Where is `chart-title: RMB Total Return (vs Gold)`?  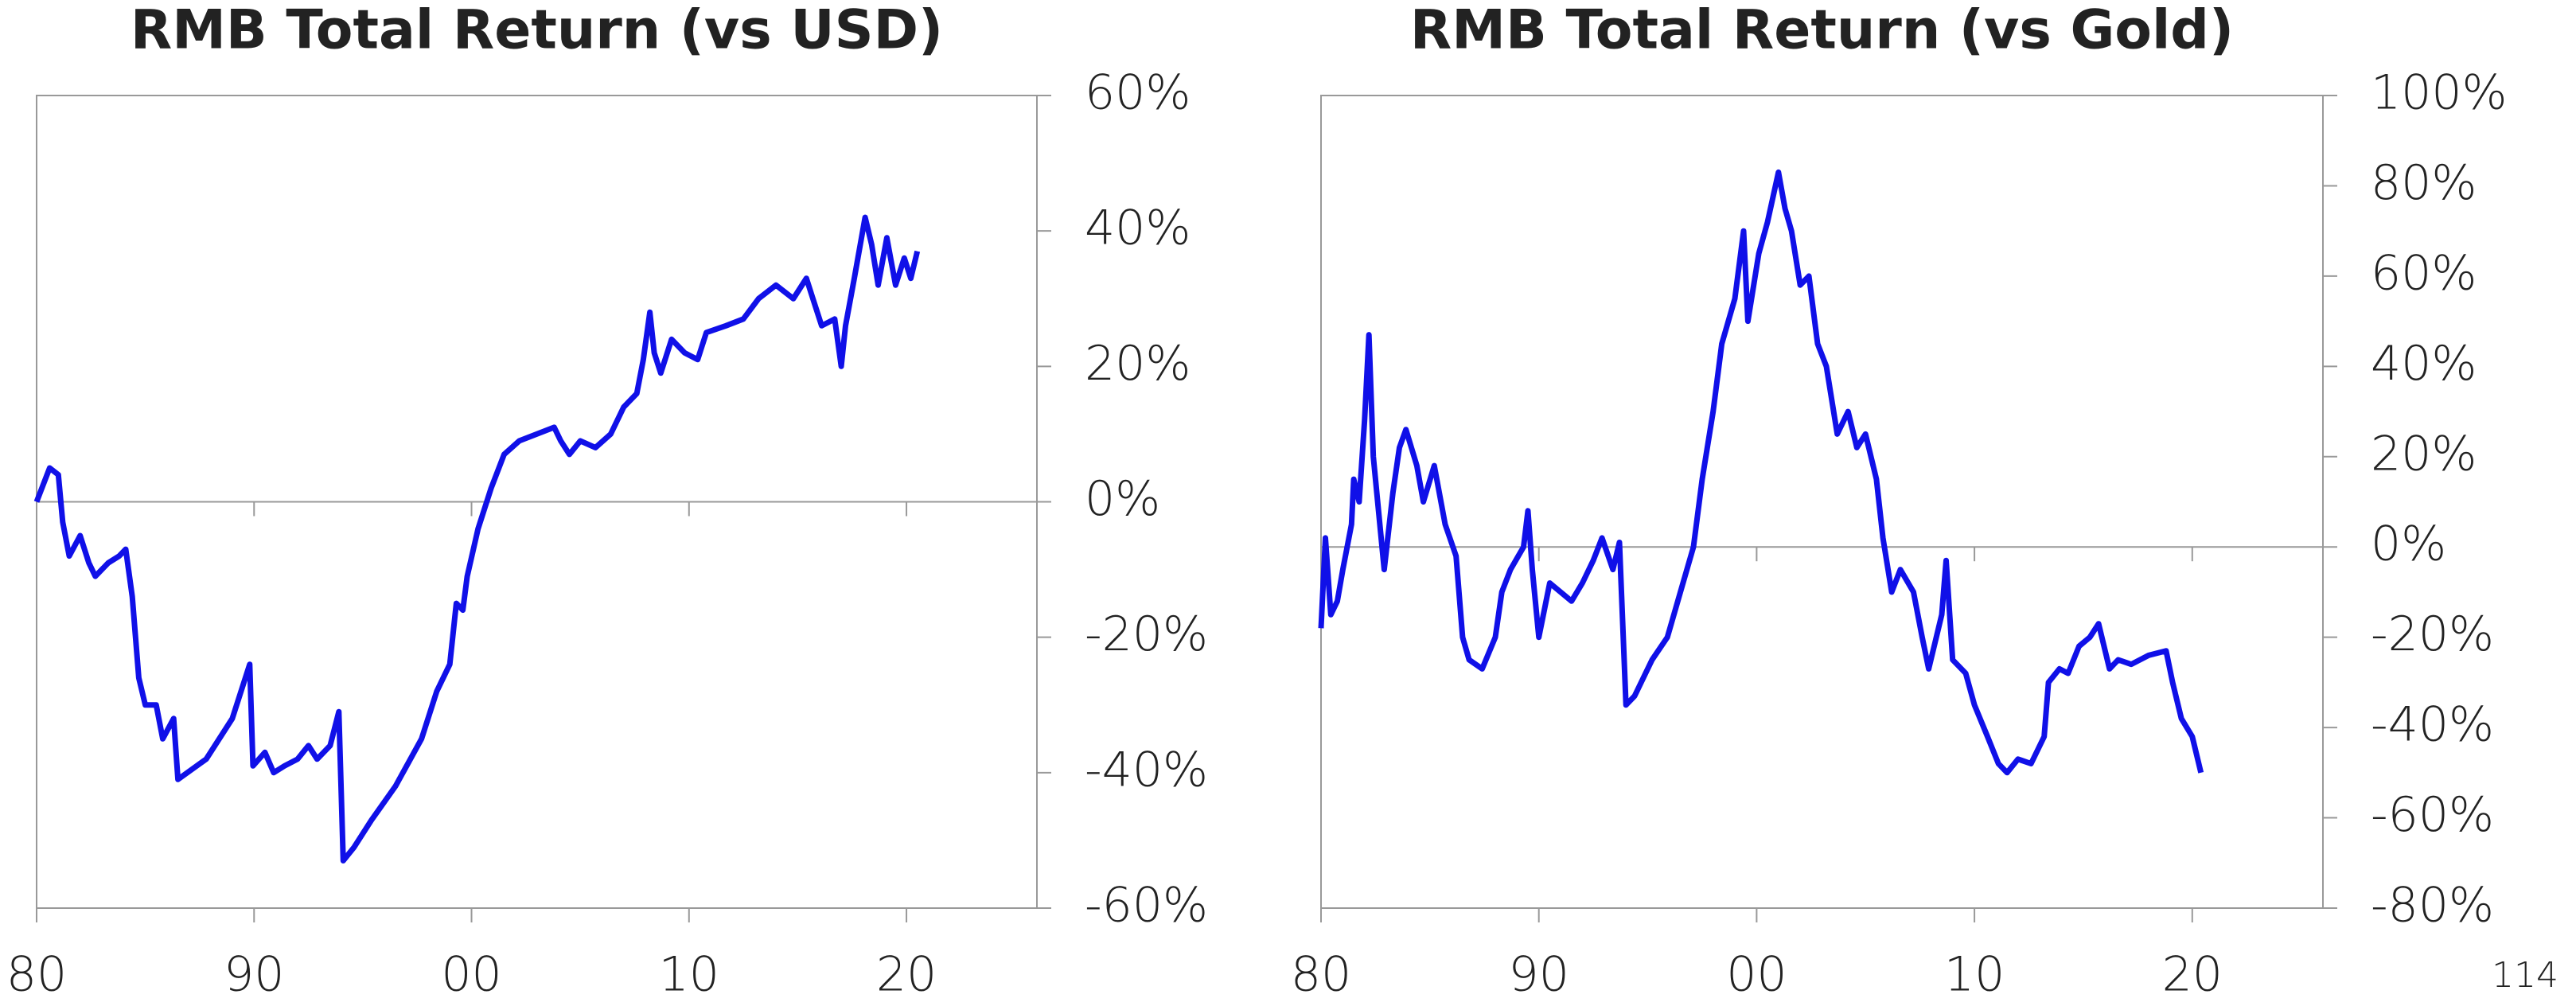 chart-title: RMB Total Return (vs Gold) is located at coordinates (1822, 31).